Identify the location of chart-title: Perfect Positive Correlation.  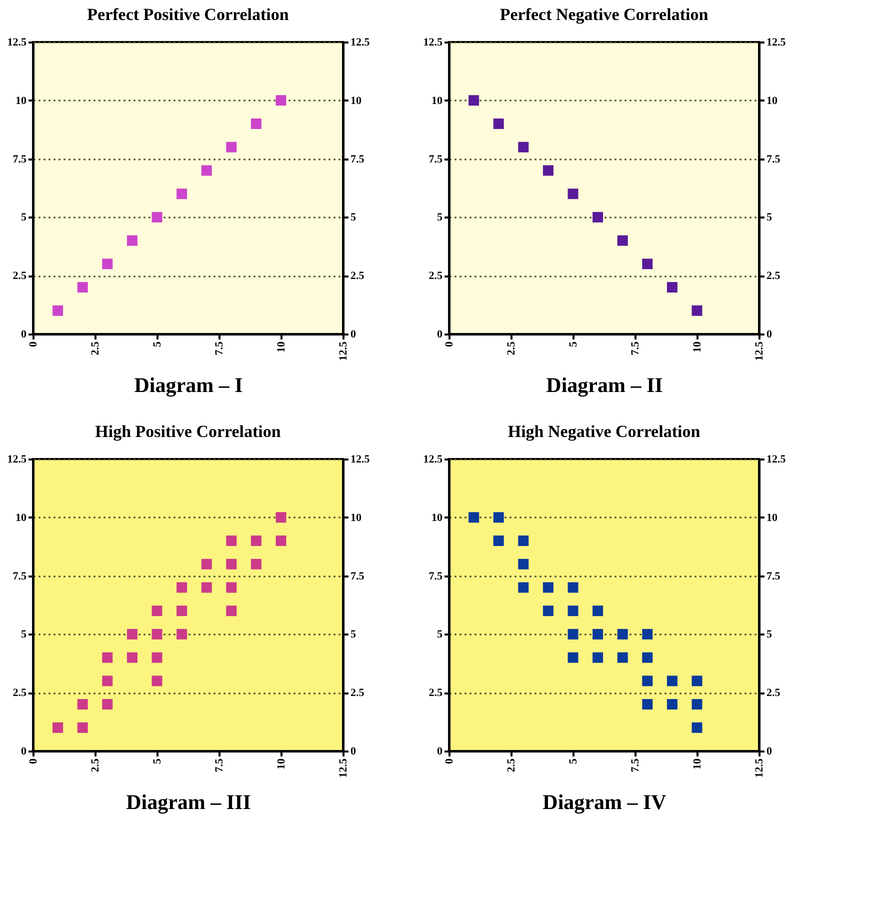
(188, 14).